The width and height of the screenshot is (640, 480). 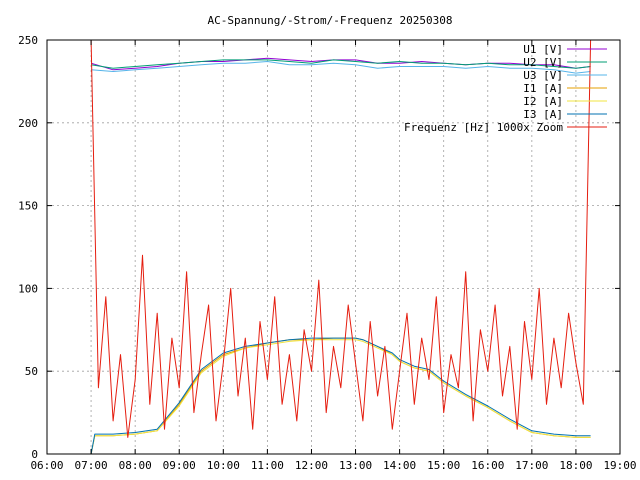 What do you see at coordinates (31, 371) in the screenshot?
I see `y-tick-label: 50` at bounding box center [31, 371].